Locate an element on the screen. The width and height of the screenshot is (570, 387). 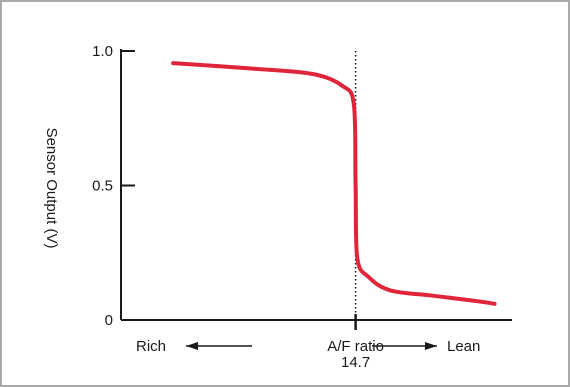
y-tick-label: 0 is located at coordinates (109, 320).